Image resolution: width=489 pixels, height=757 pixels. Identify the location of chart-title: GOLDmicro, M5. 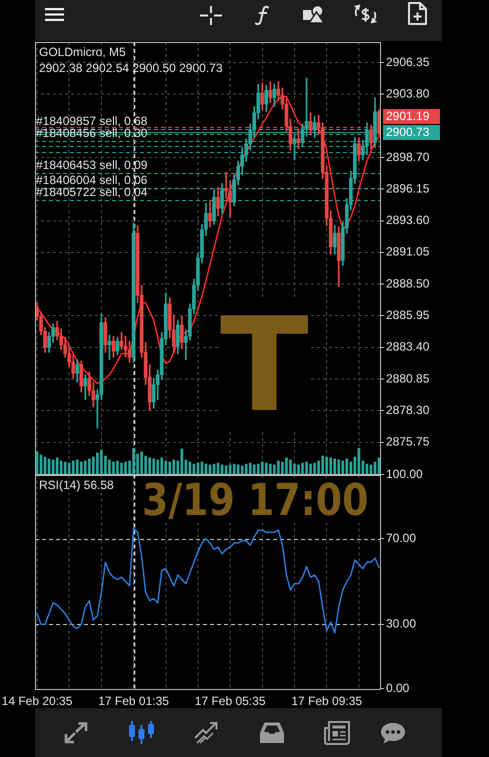
(82, 52).